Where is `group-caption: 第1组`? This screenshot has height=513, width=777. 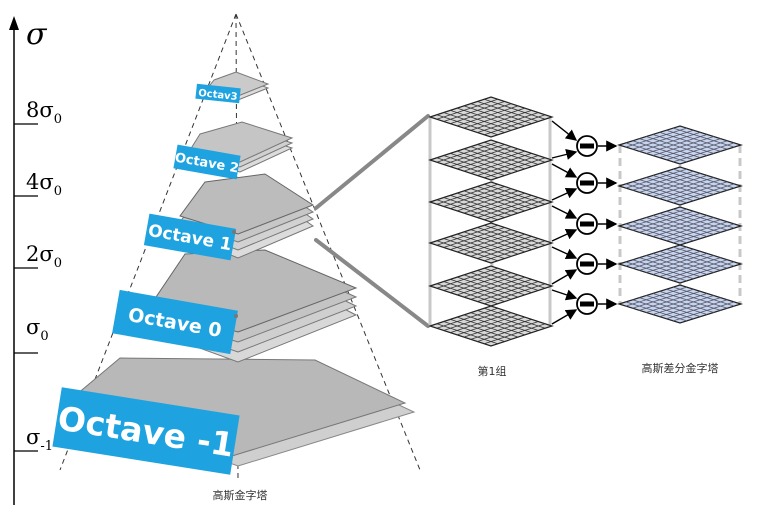
group-caption: 第1组 is located at coordinates (492, 371).